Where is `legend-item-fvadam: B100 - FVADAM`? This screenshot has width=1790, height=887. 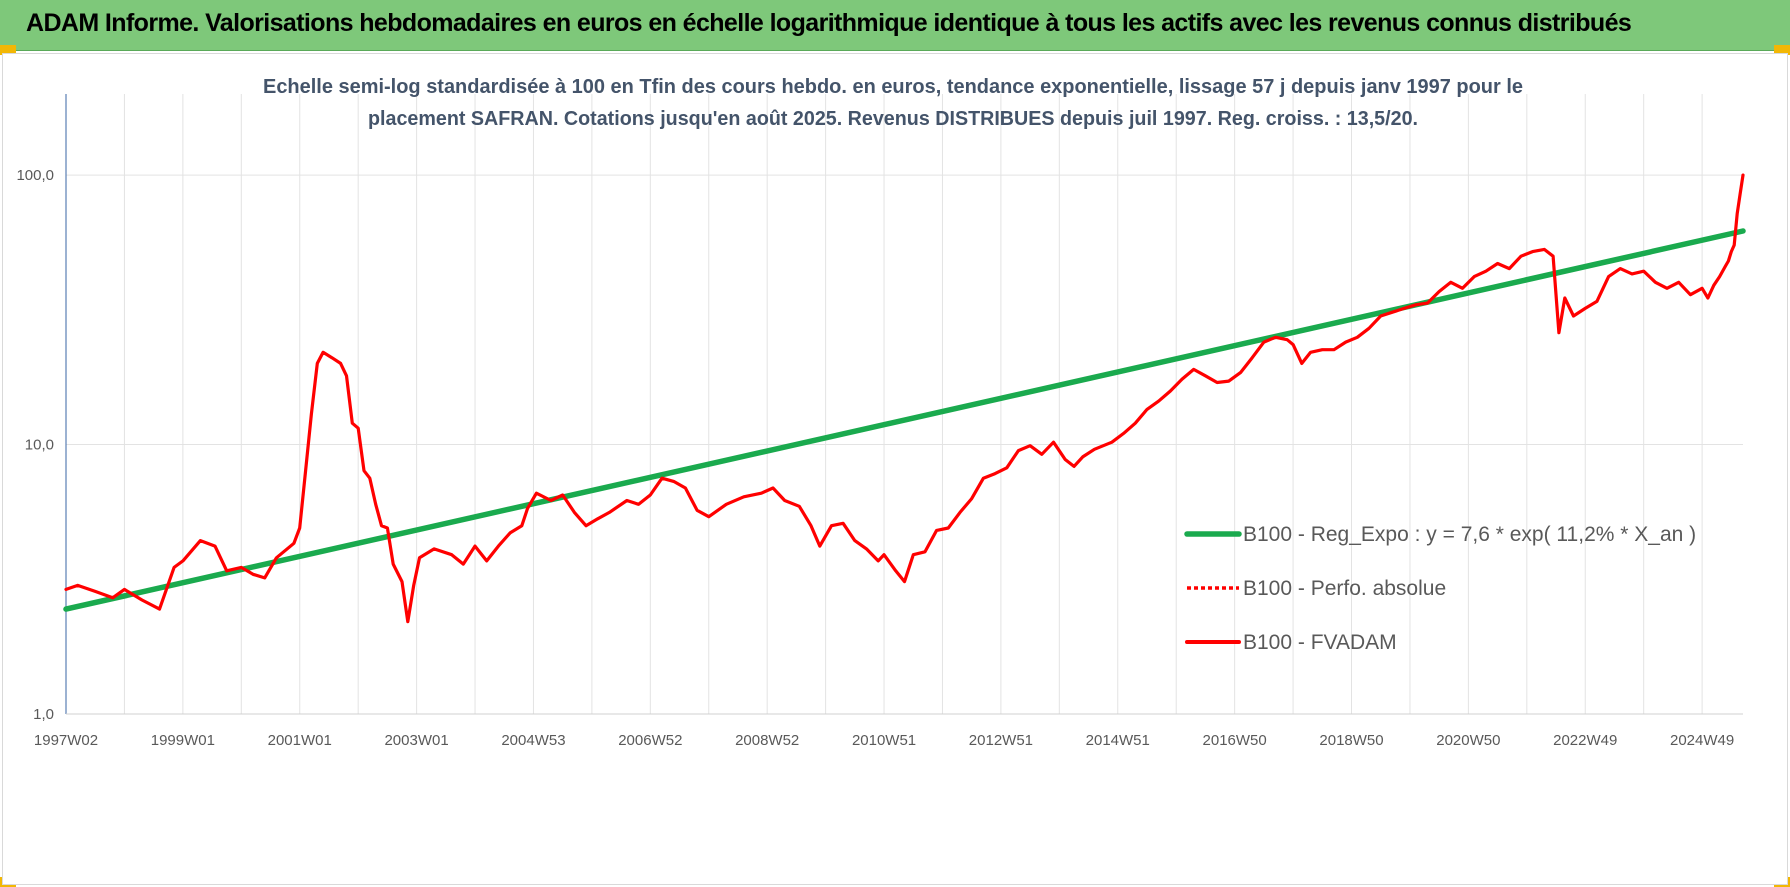 legend-item-fvadam: B100 - FVADAM is located at coordinates (1291, 642).